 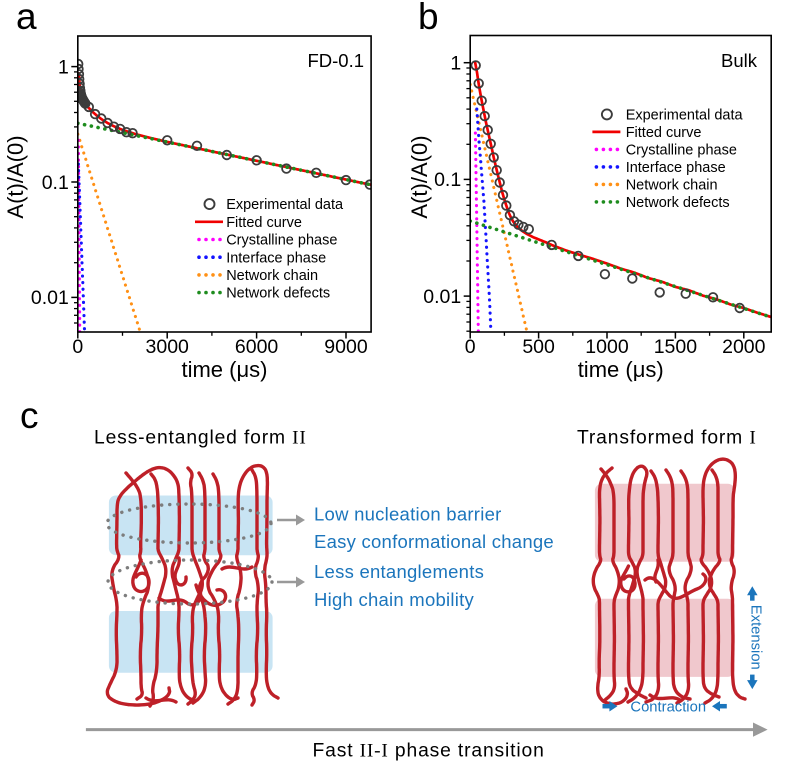 I want to click on svg-text: Fast II-I phase transition, so click(x=429, y=751).